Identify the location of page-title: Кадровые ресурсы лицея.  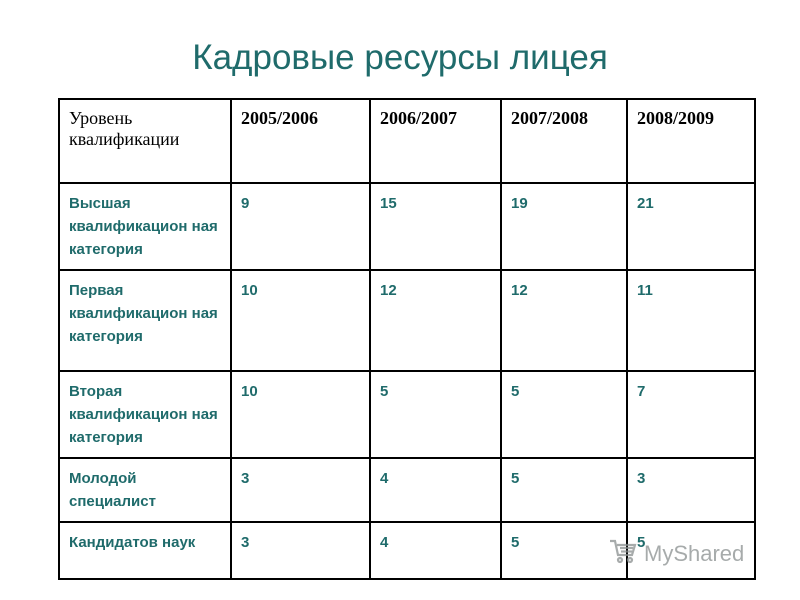
(400, 57).